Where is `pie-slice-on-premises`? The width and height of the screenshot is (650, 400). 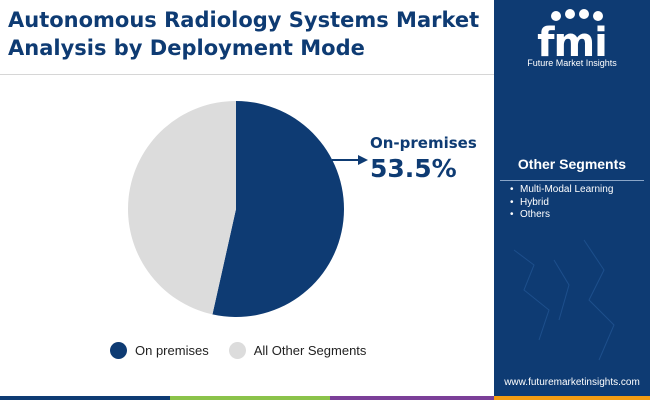 pie-slice-on-premises is located at coordinates (278, 209).